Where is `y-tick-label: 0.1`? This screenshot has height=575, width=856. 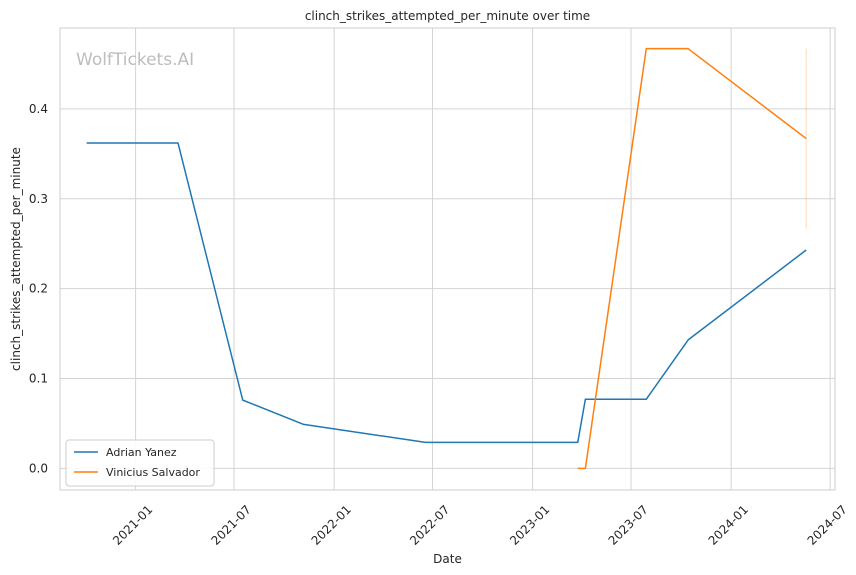
y-tick-label: 0.1 is located at coordinates (38, 379).